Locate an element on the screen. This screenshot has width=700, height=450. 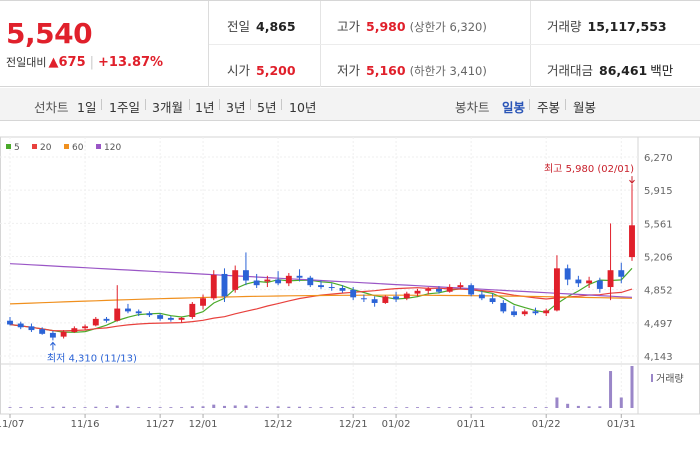
tab-10years: 10년 is located at coordinates (303, 107).